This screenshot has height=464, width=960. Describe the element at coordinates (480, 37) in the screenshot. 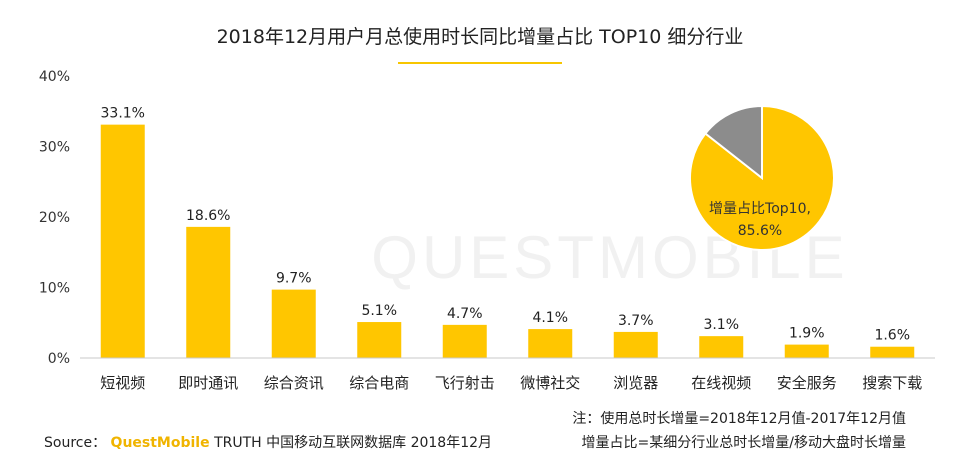

I see `chart-title: 2018年12月用户月总使用时长同比增量占比 TOP10 细分行业` at that location.